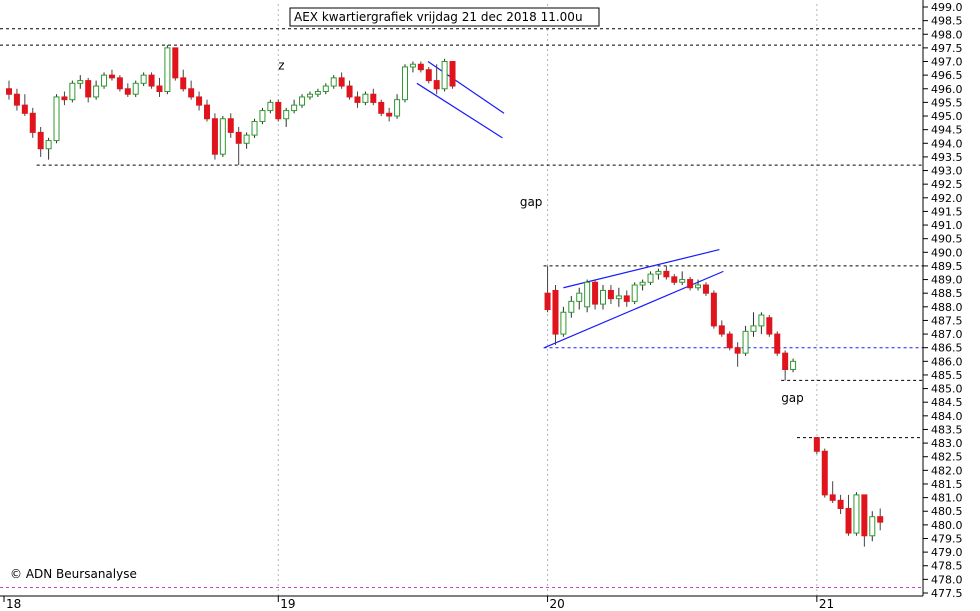 Image resolution: width=980 pixels, height=611 pixels. I want to click on y-tick-label: 492.0, so click(947, 198).